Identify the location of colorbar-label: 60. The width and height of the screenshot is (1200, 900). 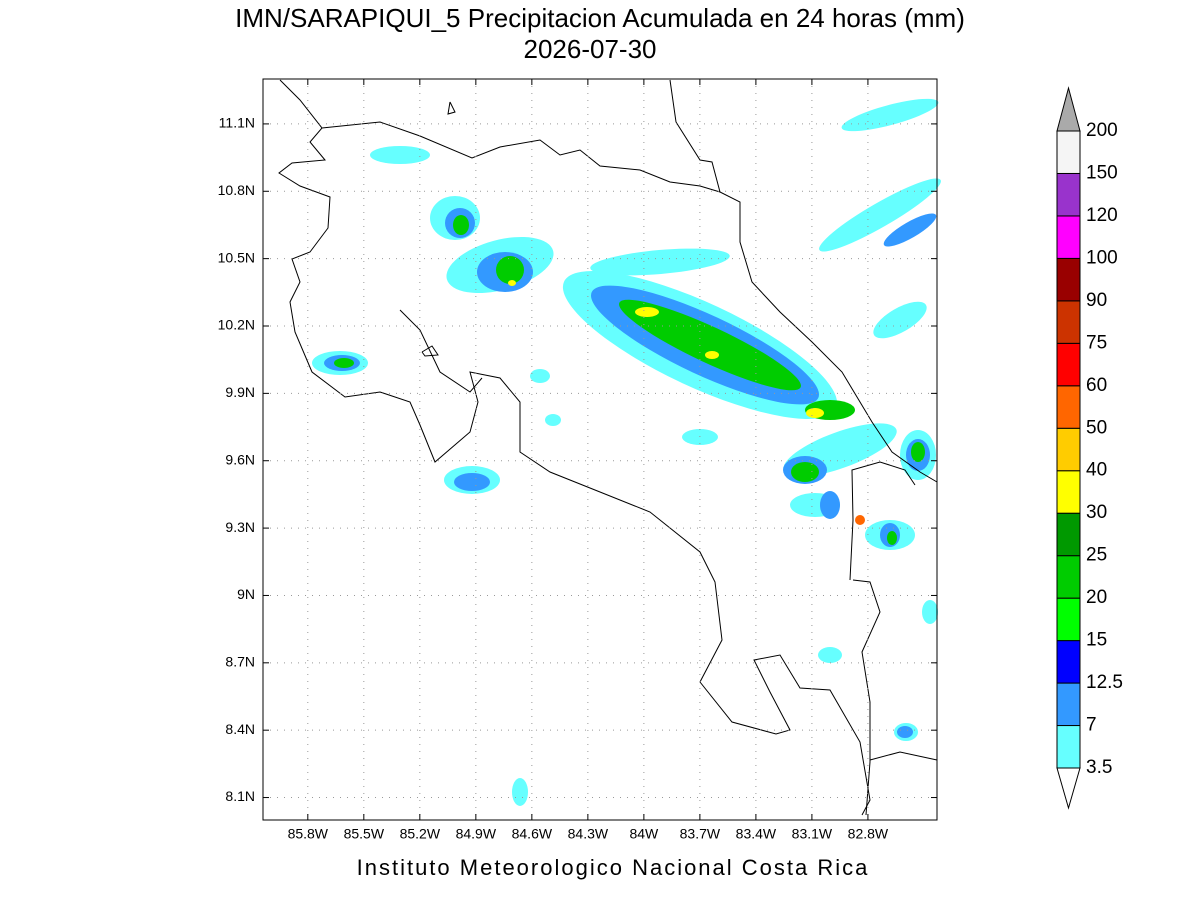
(1096, 385).